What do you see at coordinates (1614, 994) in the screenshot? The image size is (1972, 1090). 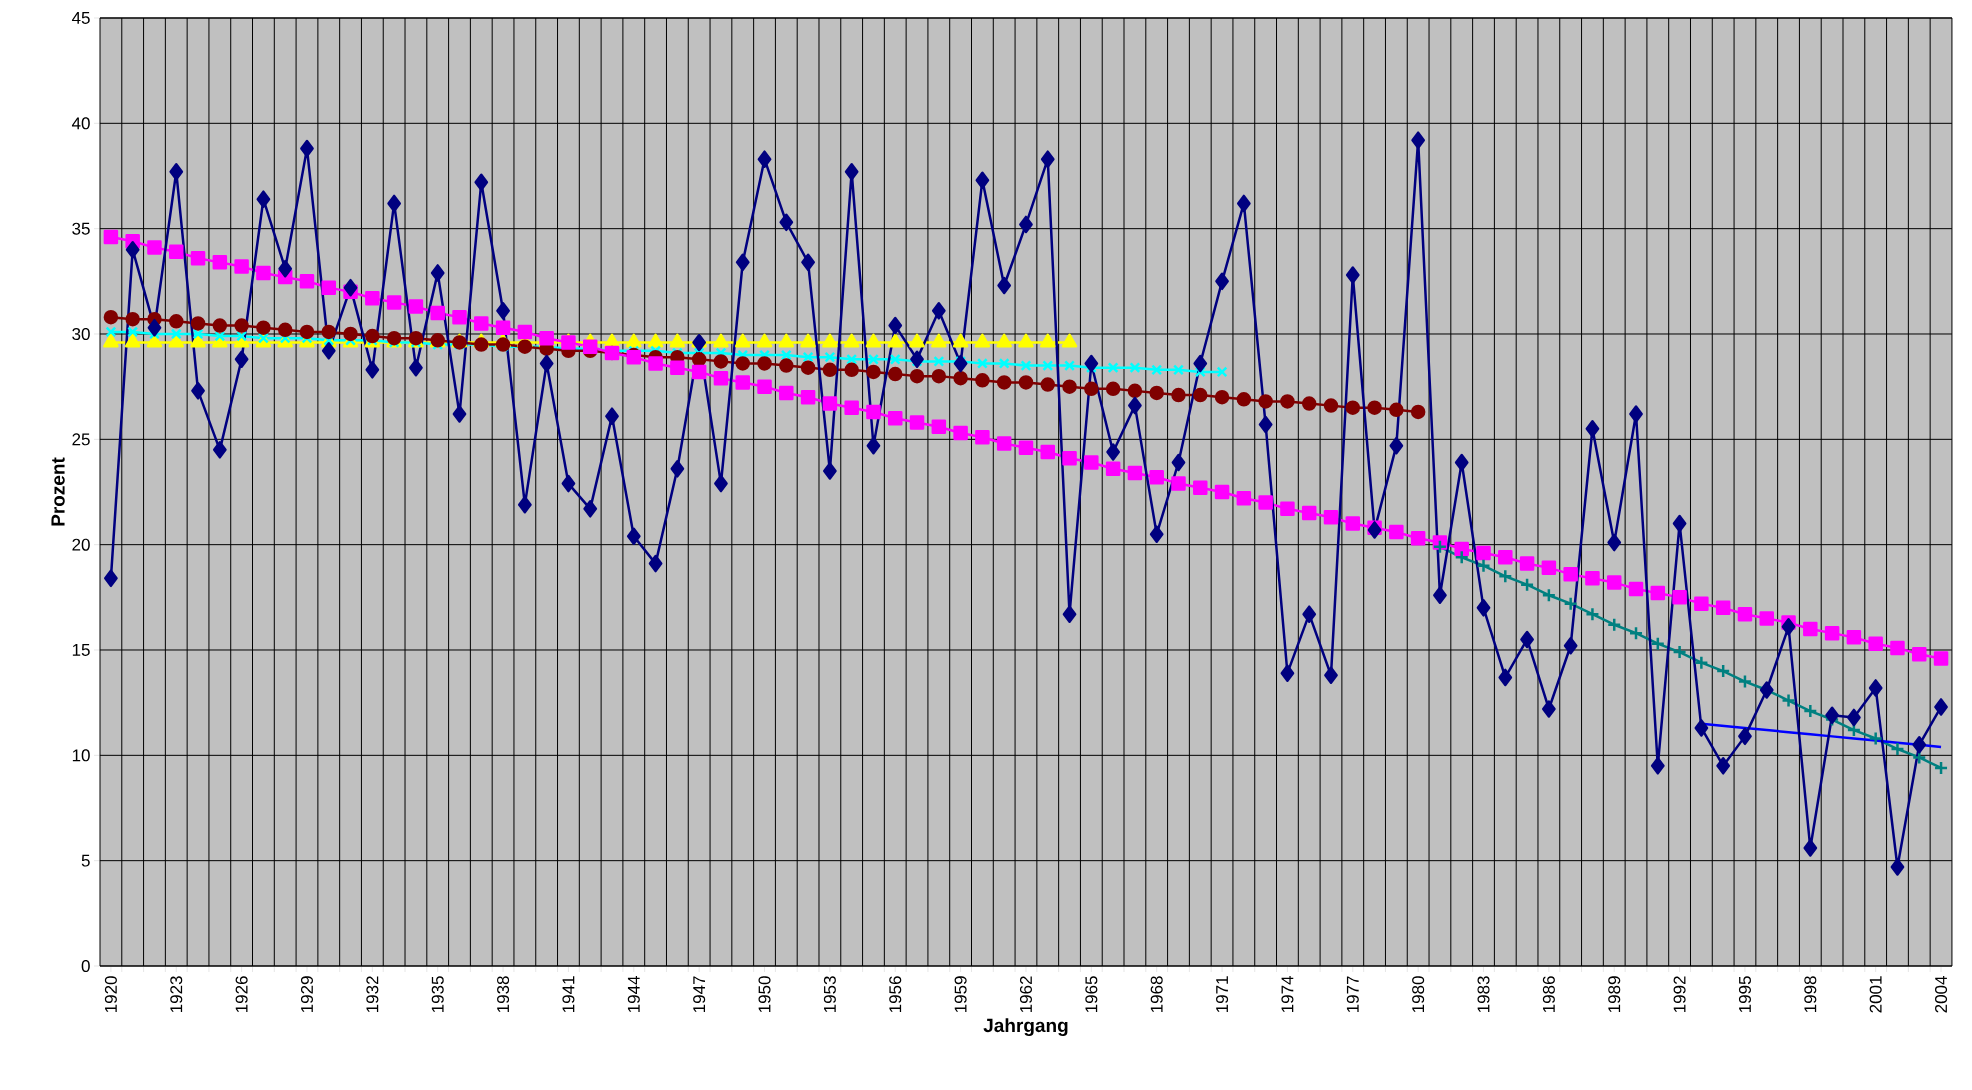 I see `x-tick-label: 1989` at bounding box center [1614, 994].